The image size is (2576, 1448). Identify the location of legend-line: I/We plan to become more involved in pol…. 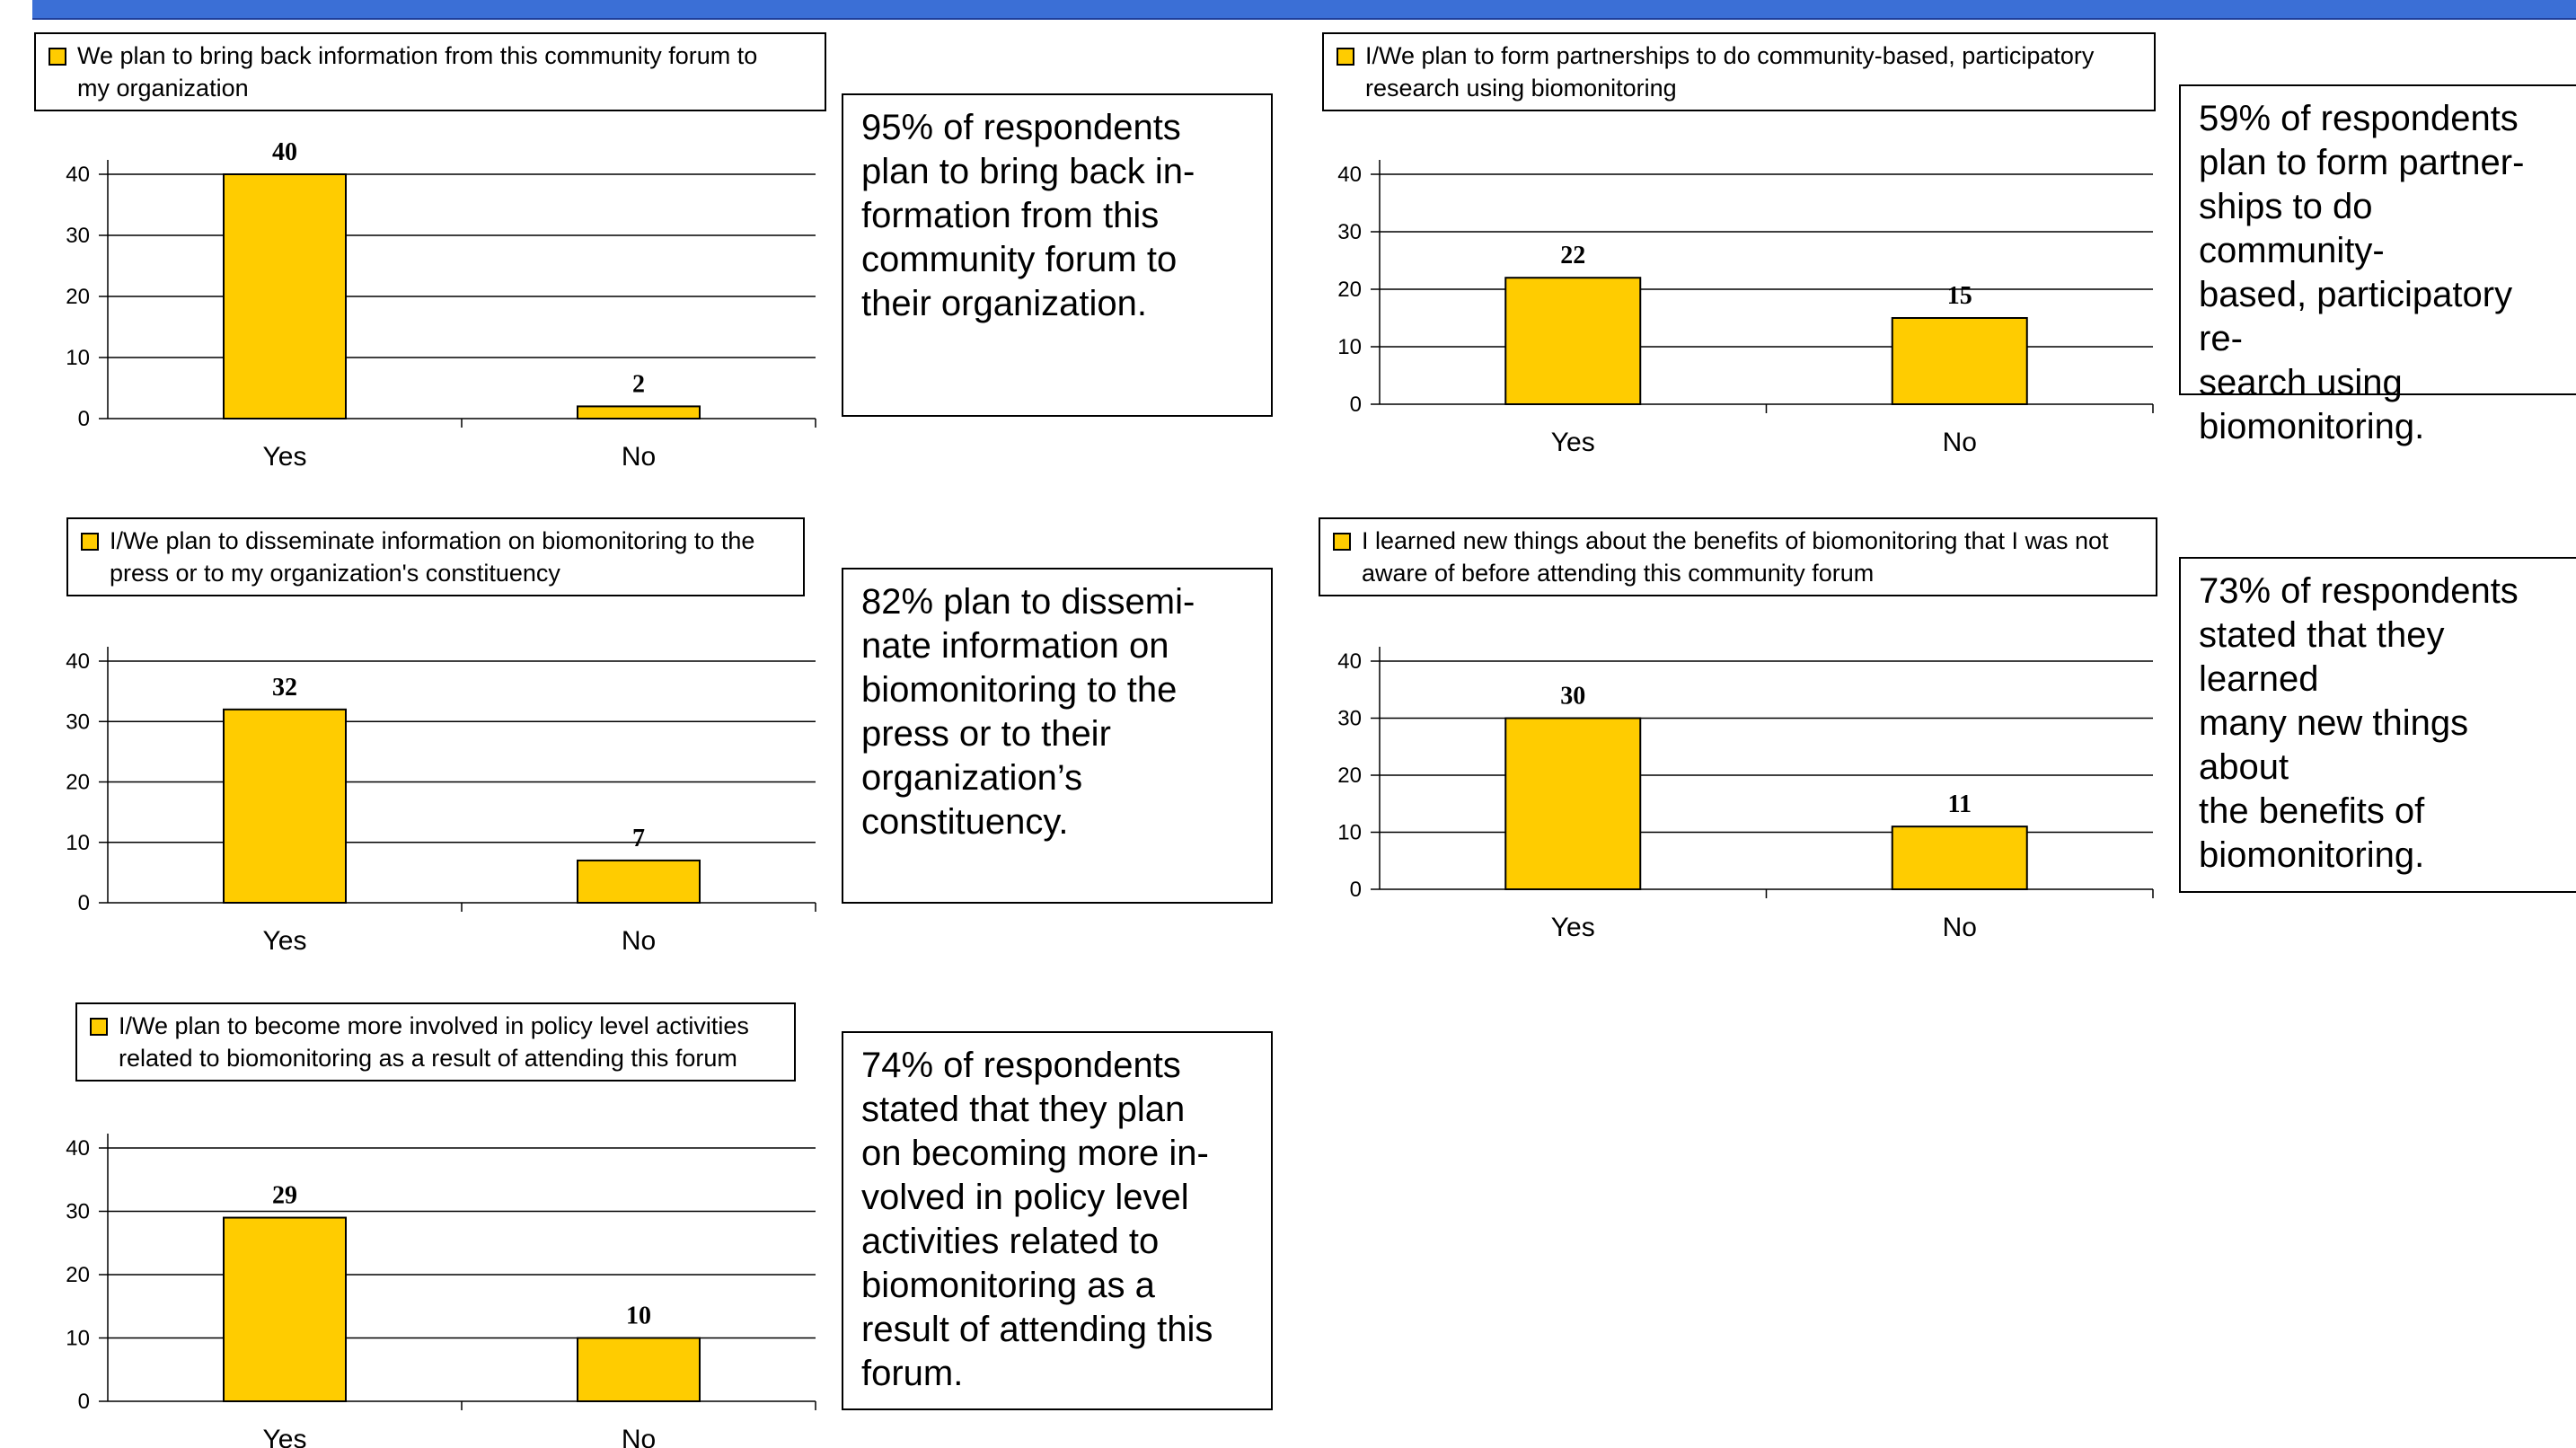
(434, 1026).